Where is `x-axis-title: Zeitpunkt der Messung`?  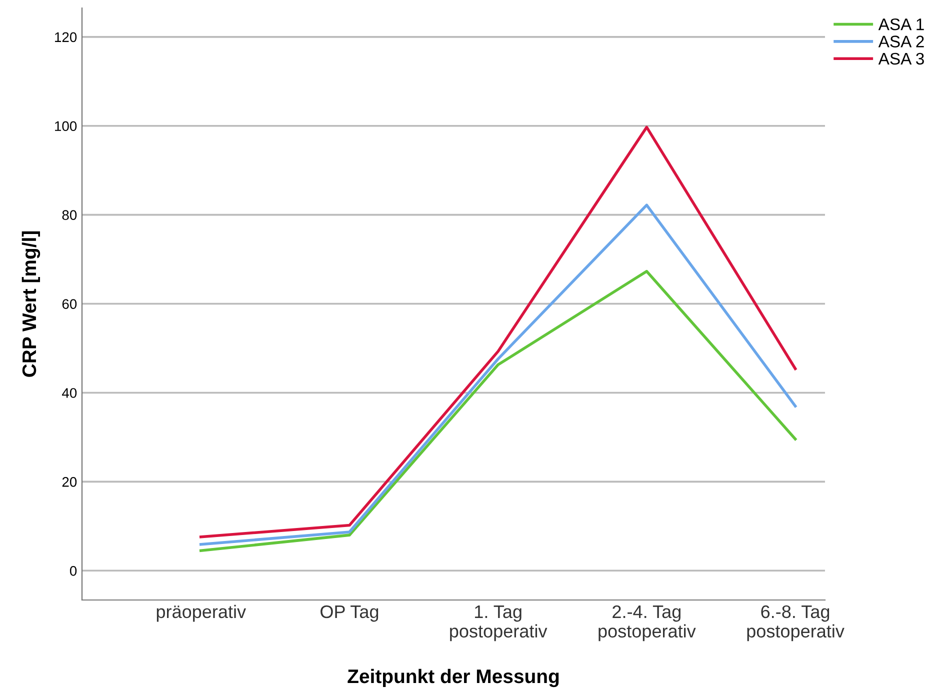 x-axis-title: Zeitpunkt der Messung is located at coordinates (453, 678).